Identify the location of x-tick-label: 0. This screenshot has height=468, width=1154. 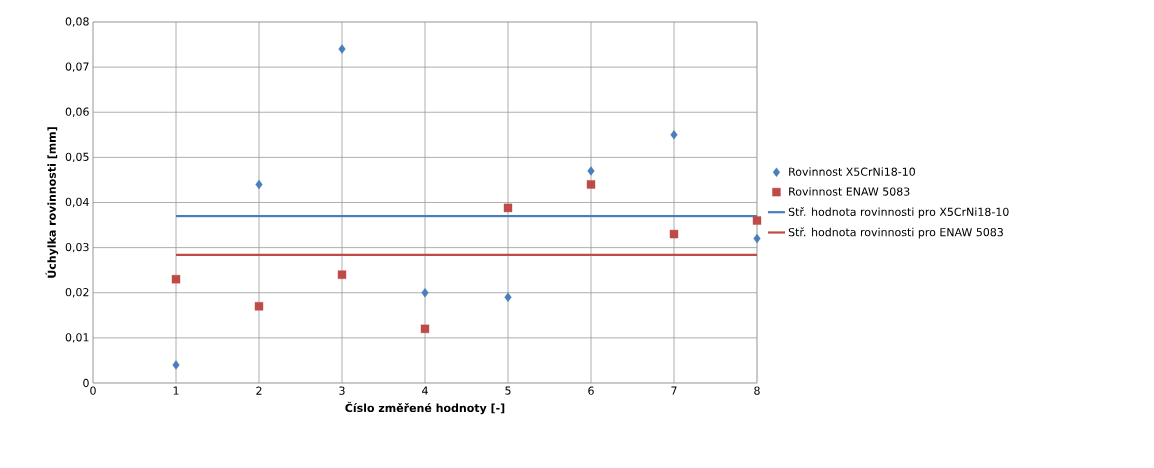
(93, 390).